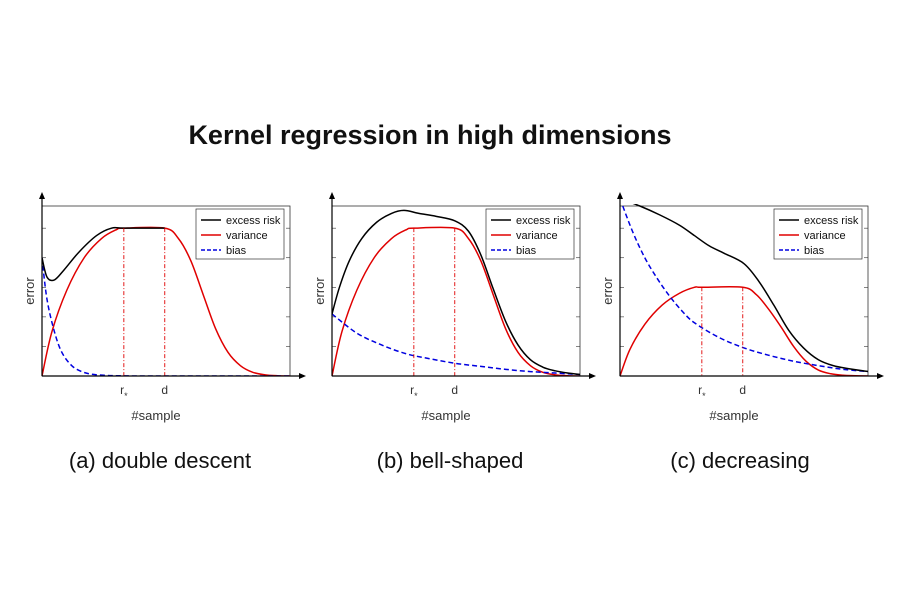 Image resolution: width=900 pixels, height=600 pixels. What do you see at coordinates (160, 460) in the screenshot?
I see `caption-double-descent: (a) double descent` at bounding box center [160, 460].